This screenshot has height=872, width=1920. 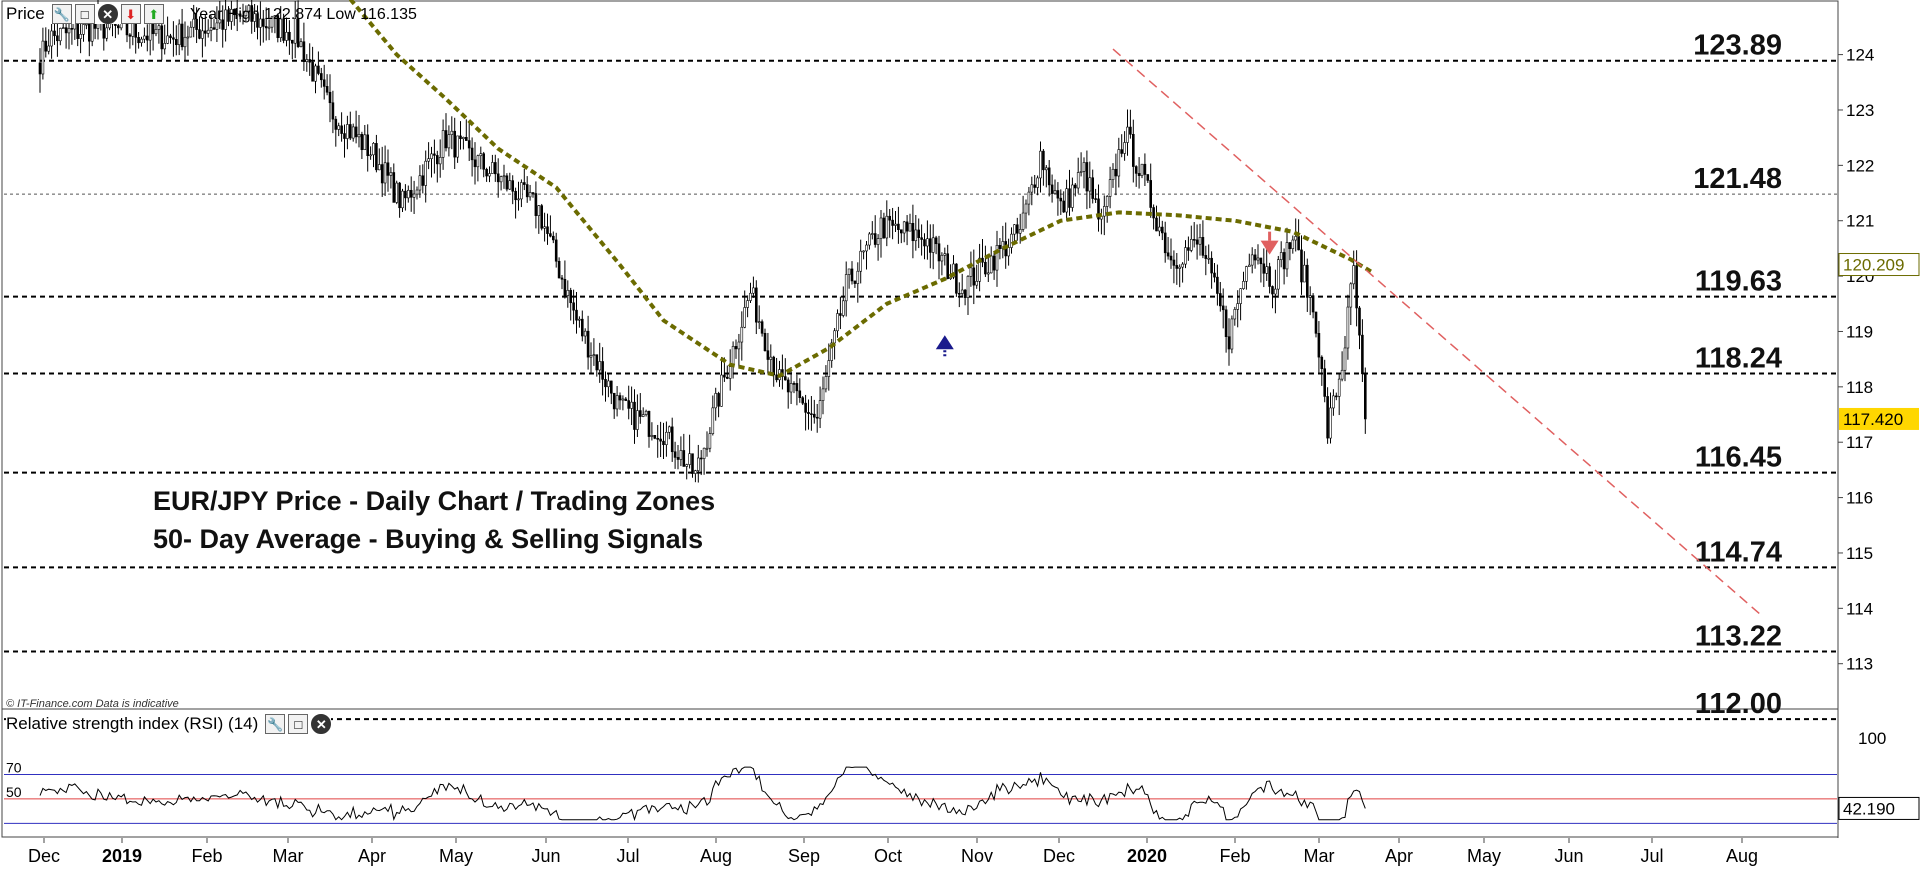 What do you see at coordinates (130, 14) in the screenshot?
I see `arrow-down-icon: ⬇` at bounding box center [130, 14].